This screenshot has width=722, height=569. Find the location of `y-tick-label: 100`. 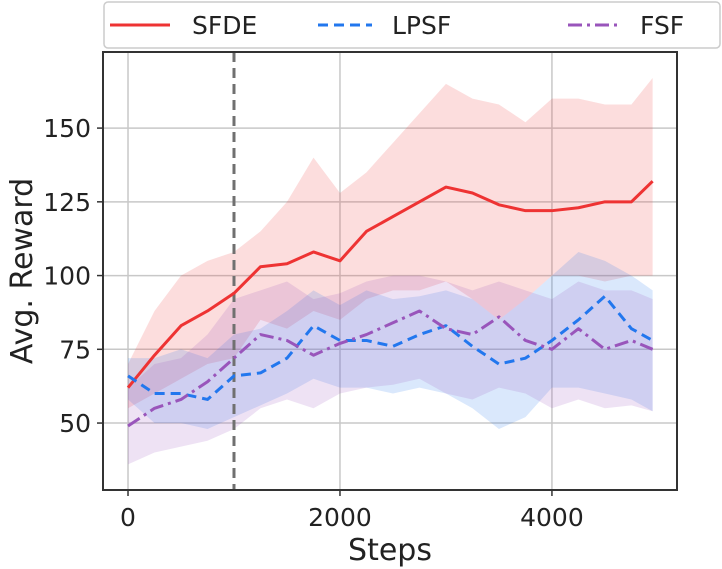

y-tick-label: 100 is located at coordinates (67, 276).